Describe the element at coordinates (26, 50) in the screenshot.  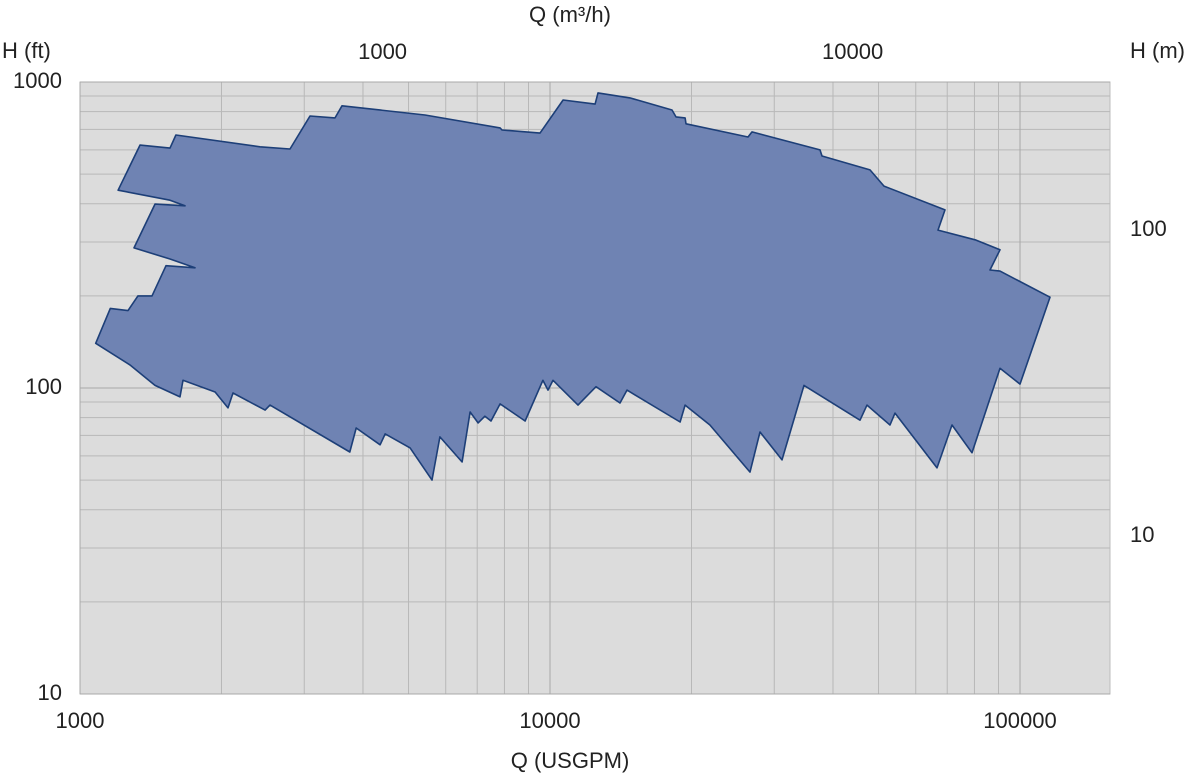
I see `y-axis-label: H (ft)` at that location.